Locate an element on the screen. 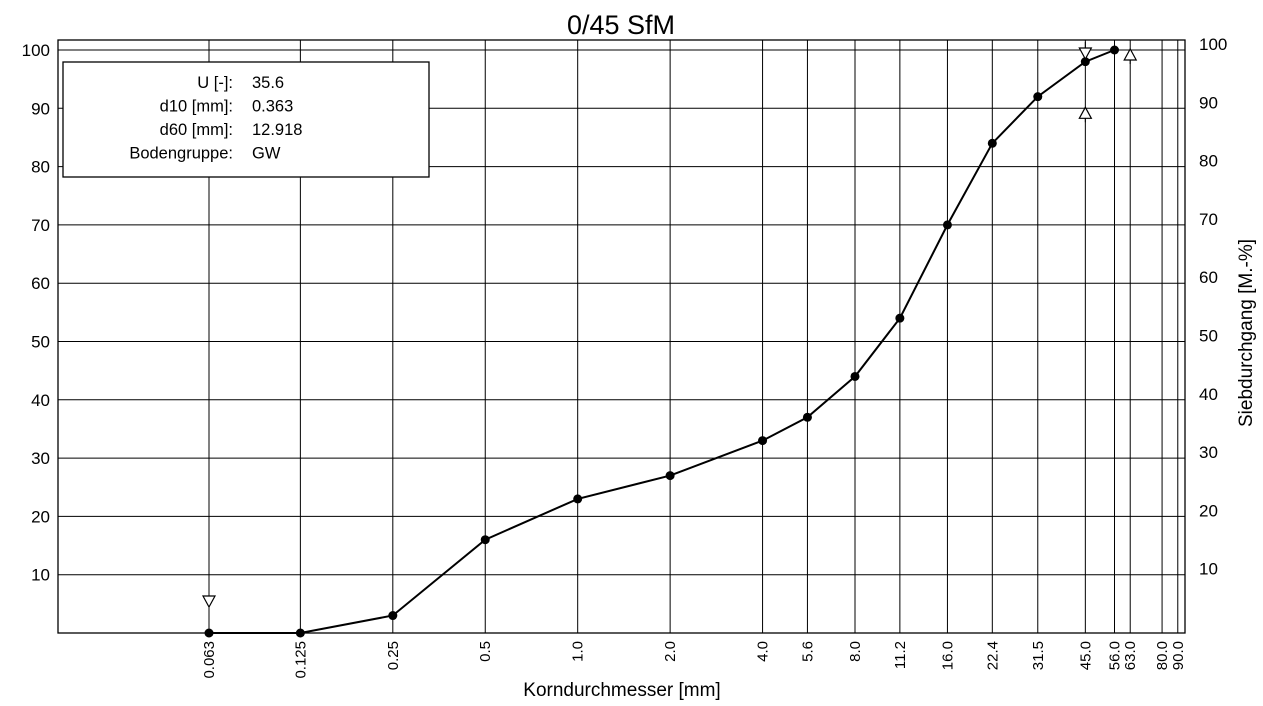 The width and height of the screenshot is (1263, 706). x-tick-label: 2.0 is located at coordinates (670, 651).